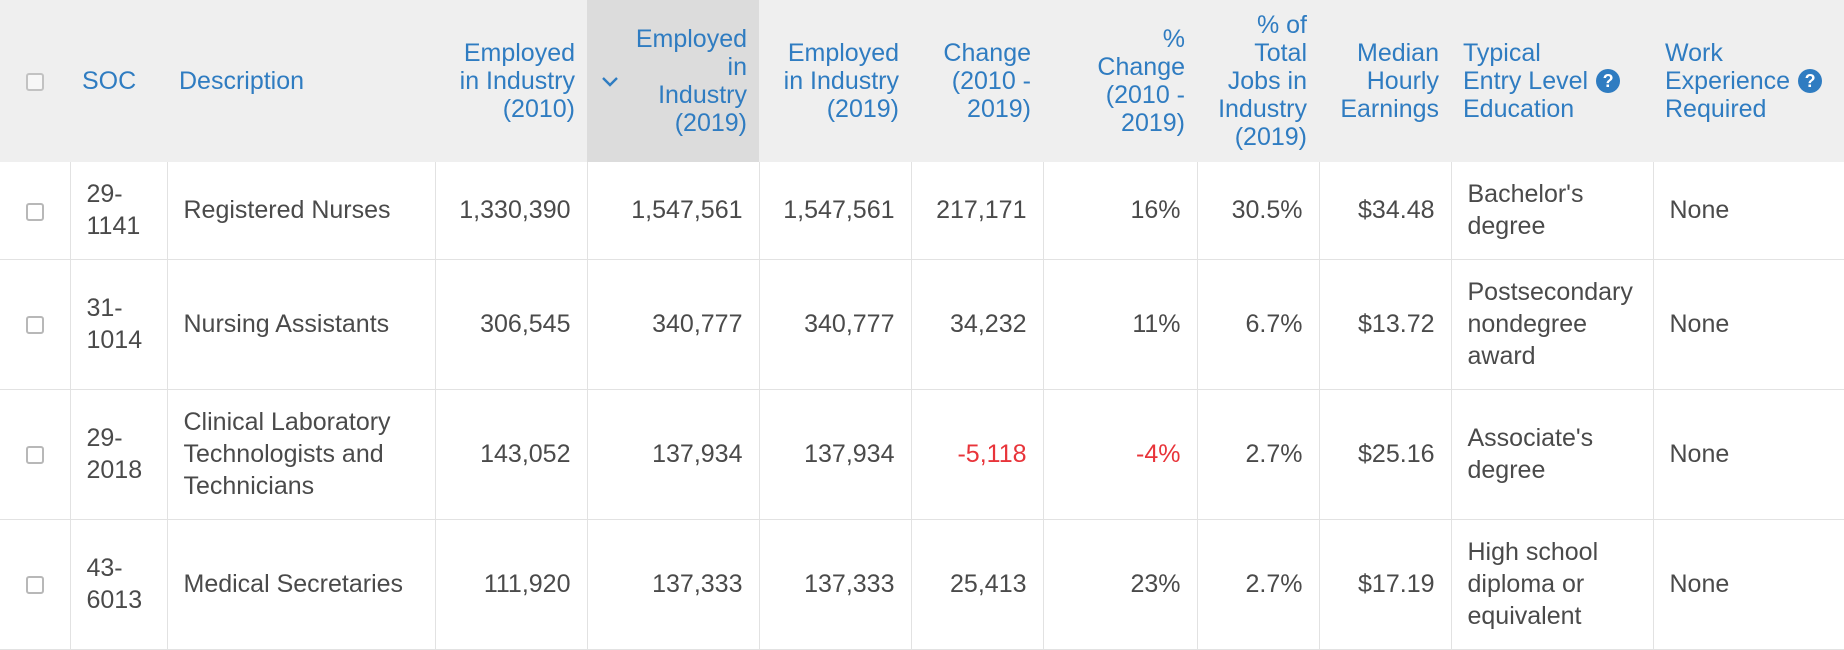 The image size is (1844, 650). What do you see at coordinates (1280, 53) in the screenshot?
I see `header-line: Total` at bounding box center [1280, 53].